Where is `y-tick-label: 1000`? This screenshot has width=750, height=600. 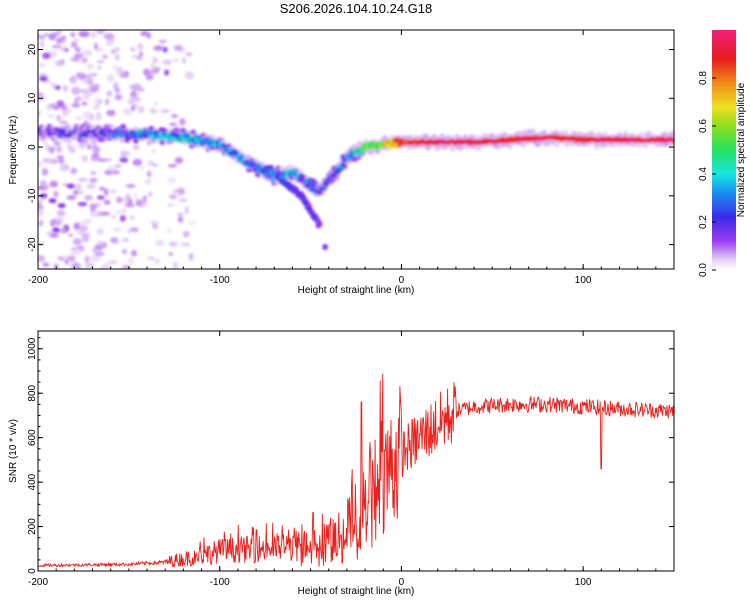
y-tick-label: 1000 is located at coordinates (32, 348).